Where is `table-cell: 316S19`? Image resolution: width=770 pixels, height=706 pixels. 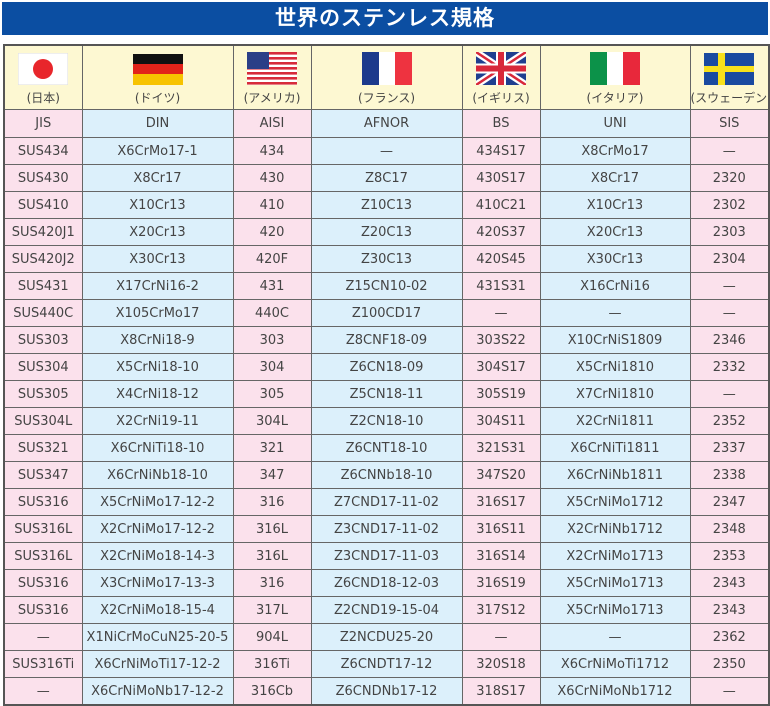 table-cell: 316S19 is located at coordinates (501, 583).